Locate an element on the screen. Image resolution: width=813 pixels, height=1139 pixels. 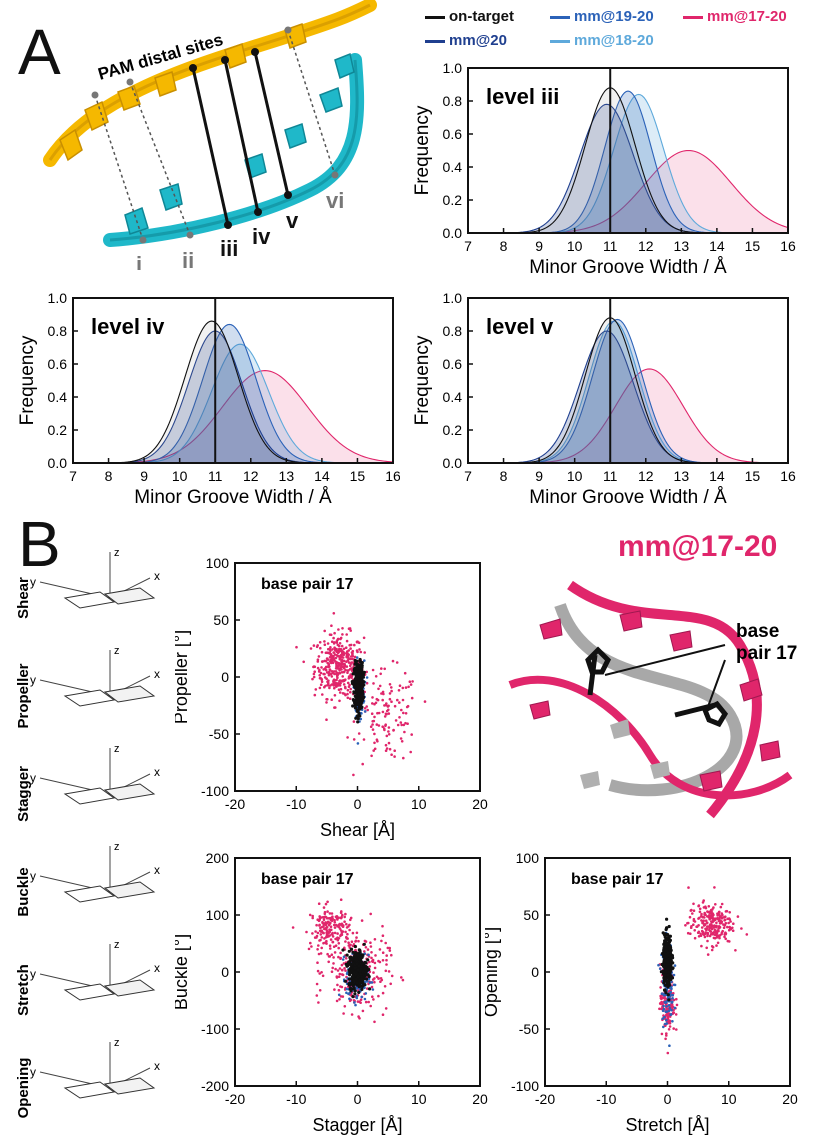
x-tick-label: 13 is located at coordinates (287, 476).